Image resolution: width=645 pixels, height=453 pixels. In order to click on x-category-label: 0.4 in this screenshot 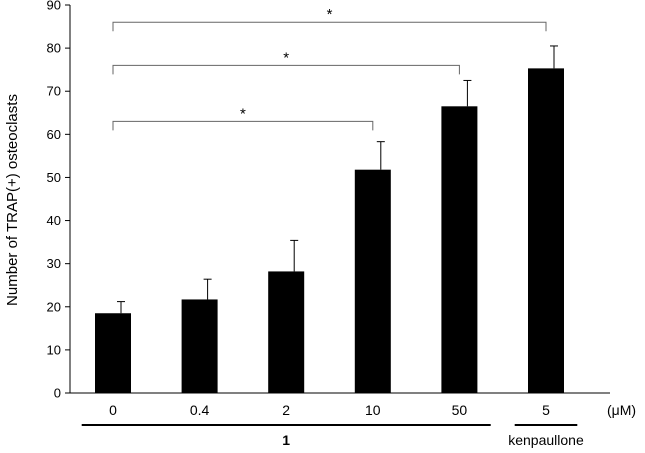, I will do `click(200, 410)`.